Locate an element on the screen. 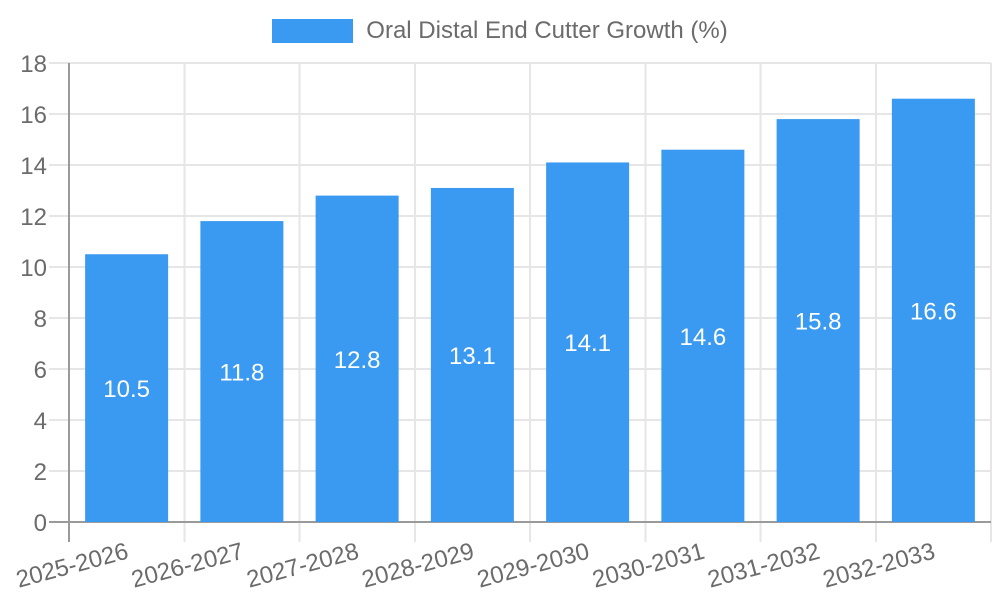  bar-value-label: 11.8 is located at coordinates (241, 373).